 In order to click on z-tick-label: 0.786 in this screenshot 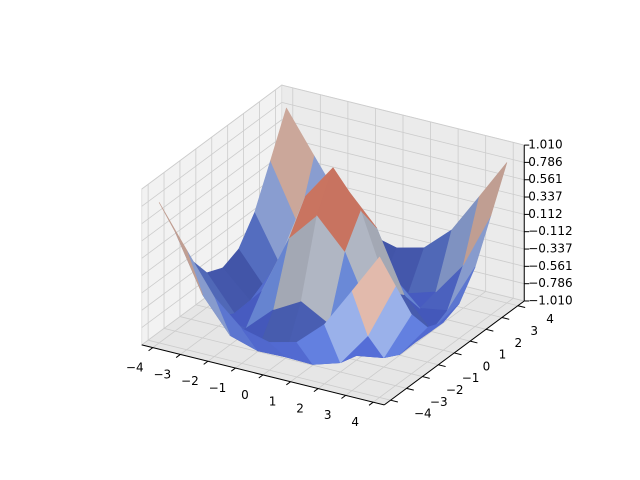, I will do `click(545, 162)`.